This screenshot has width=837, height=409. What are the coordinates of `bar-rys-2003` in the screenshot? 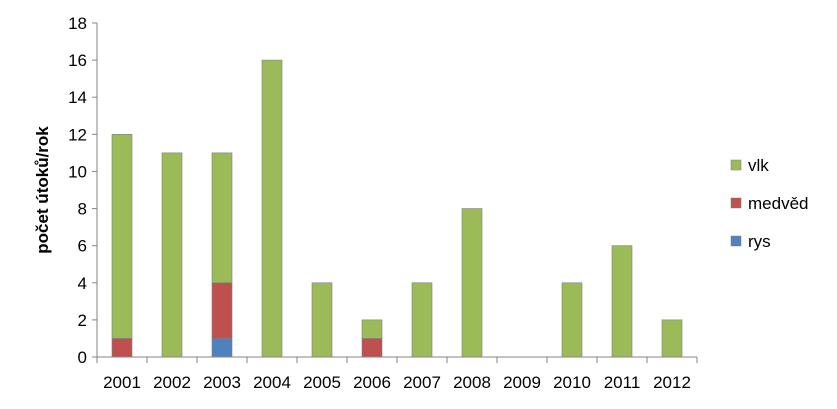 It's located at (222, 348).